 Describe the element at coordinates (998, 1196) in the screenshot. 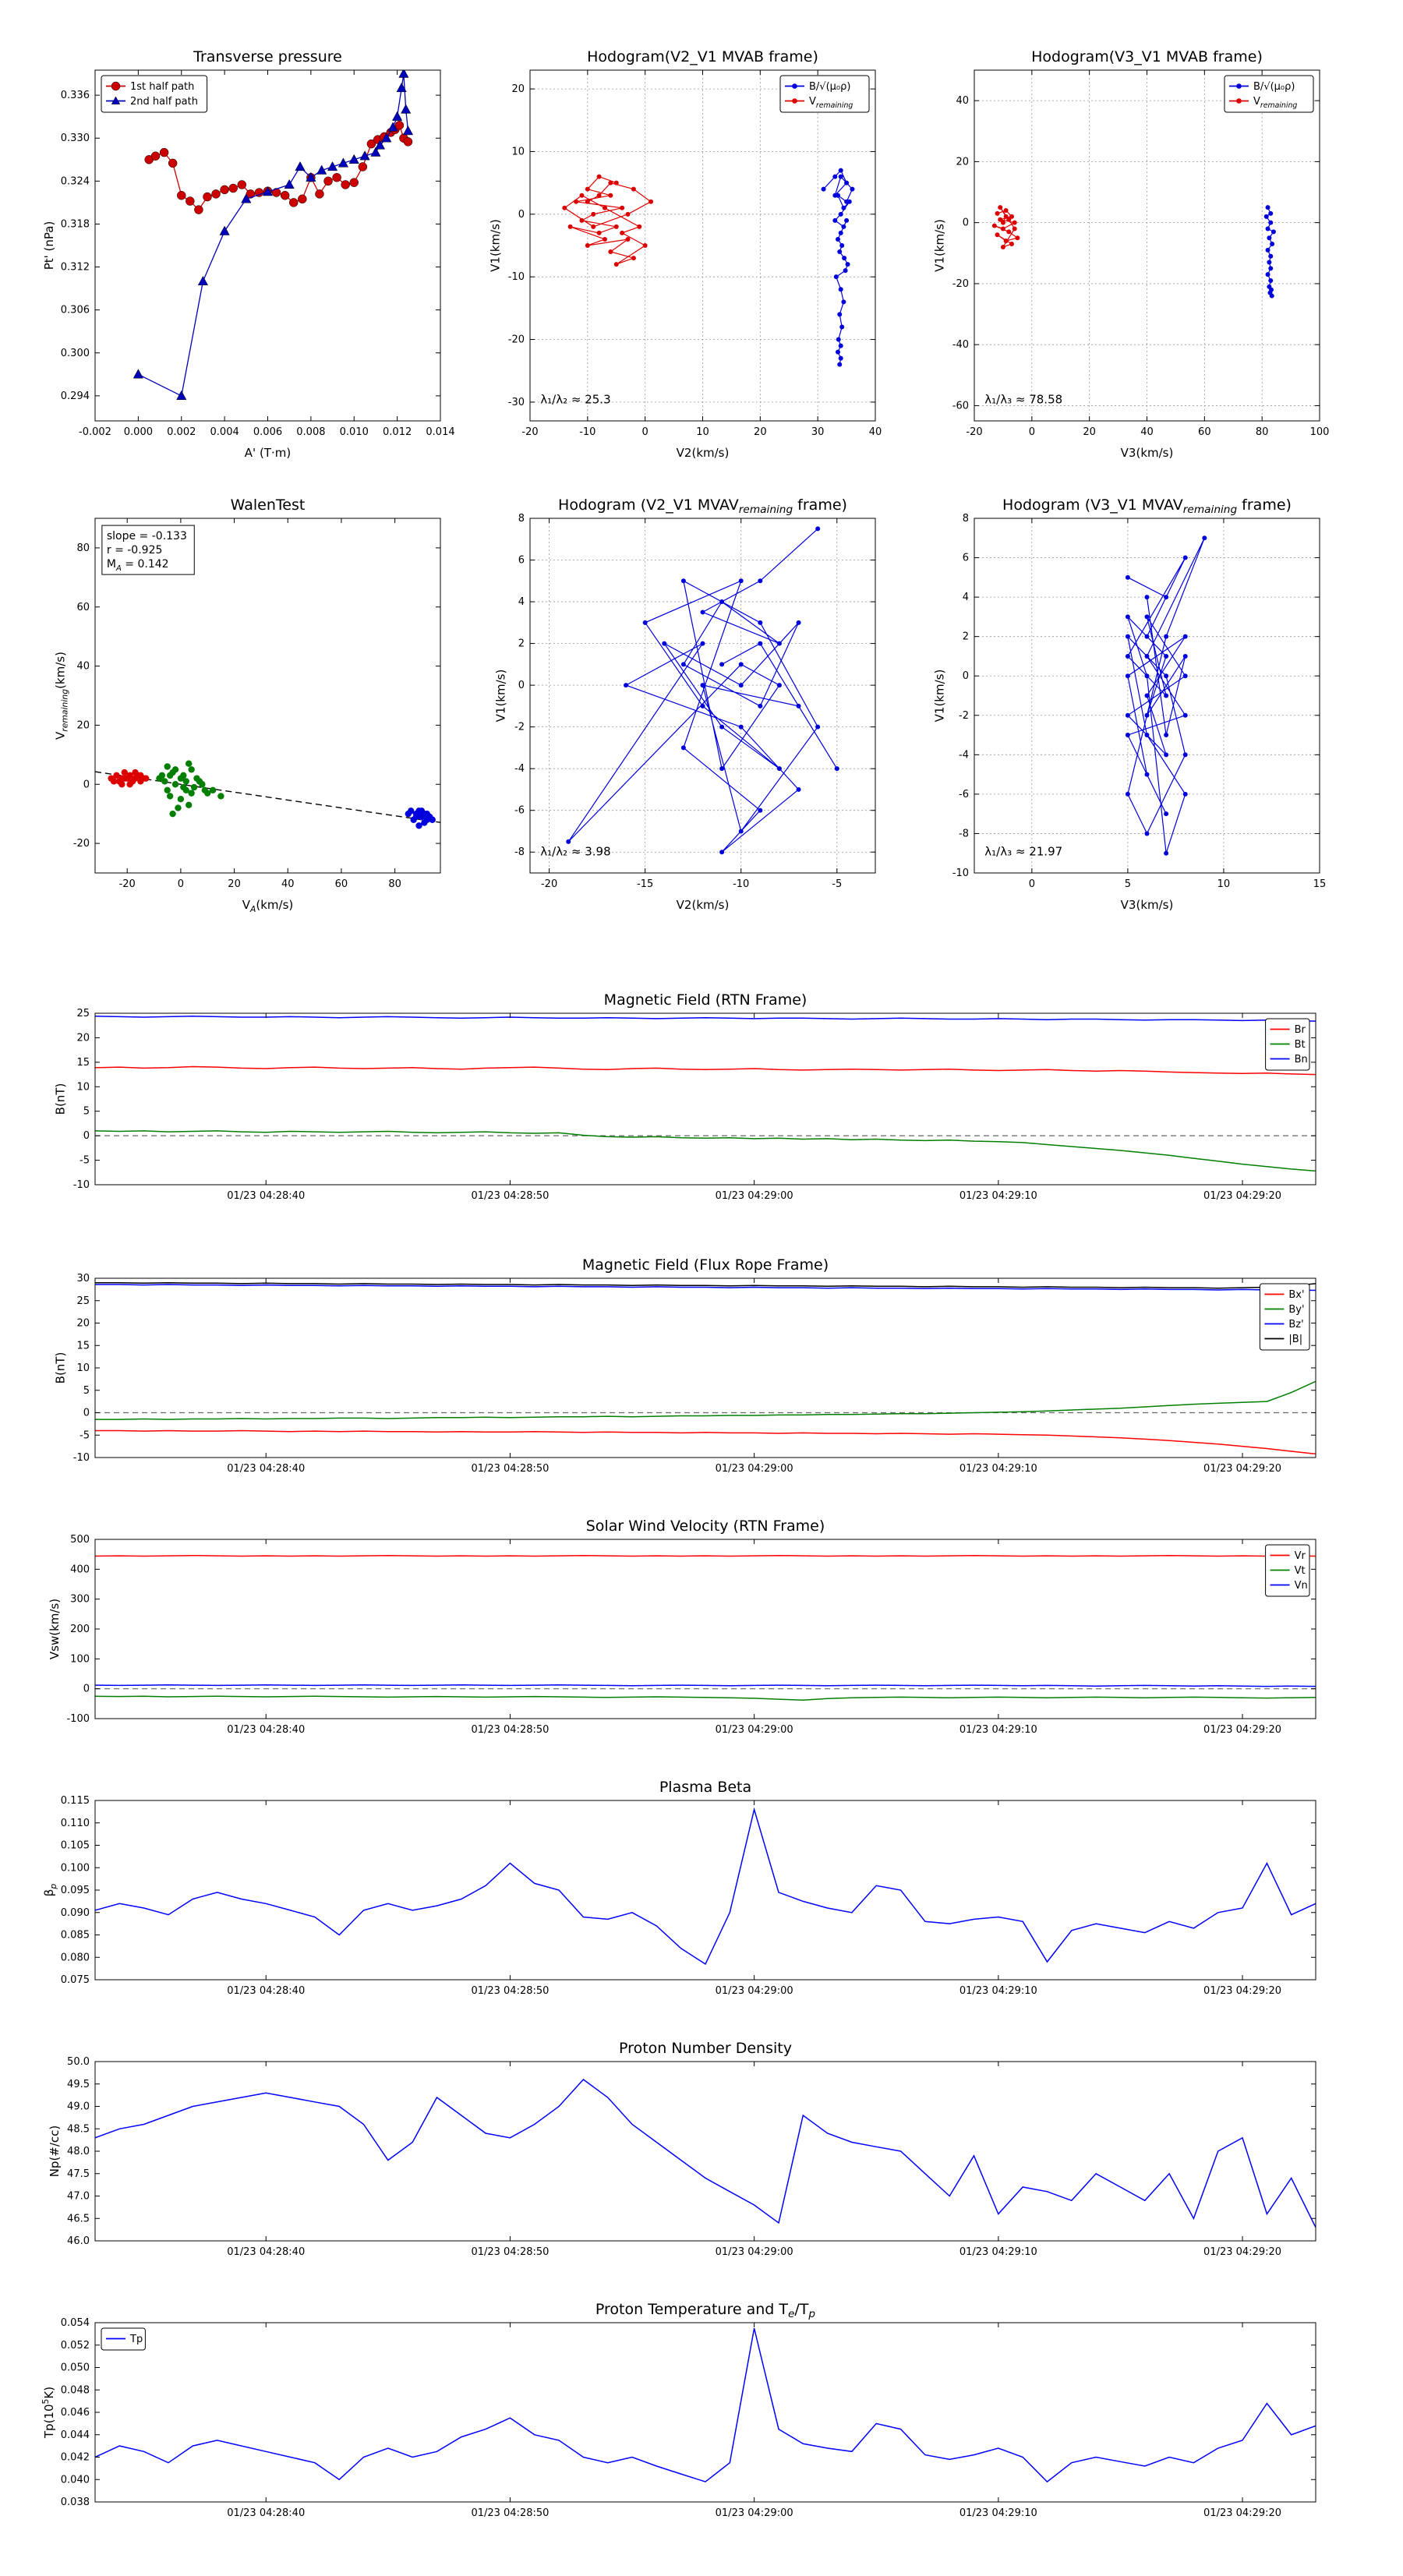

I see `xtick-label: 01/23 04:29:10` at that location.